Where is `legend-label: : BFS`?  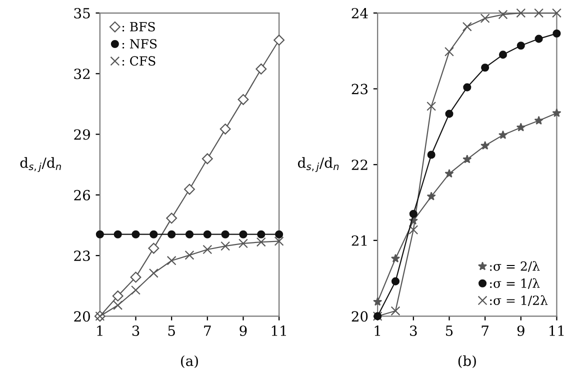 legend-label: : BFS is located at coordinates (138, 27).